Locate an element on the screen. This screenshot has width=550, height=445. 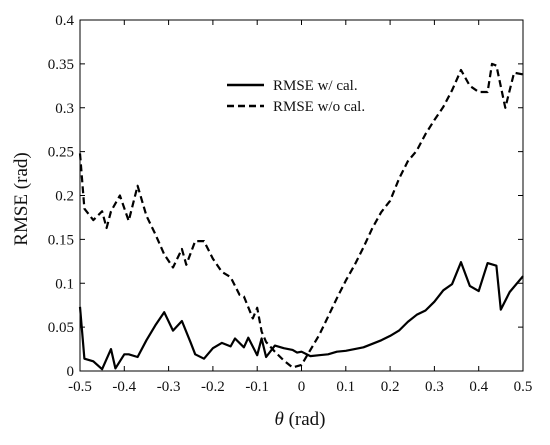
x-tick-label: -0.1 is located at coordinates (257, 387).